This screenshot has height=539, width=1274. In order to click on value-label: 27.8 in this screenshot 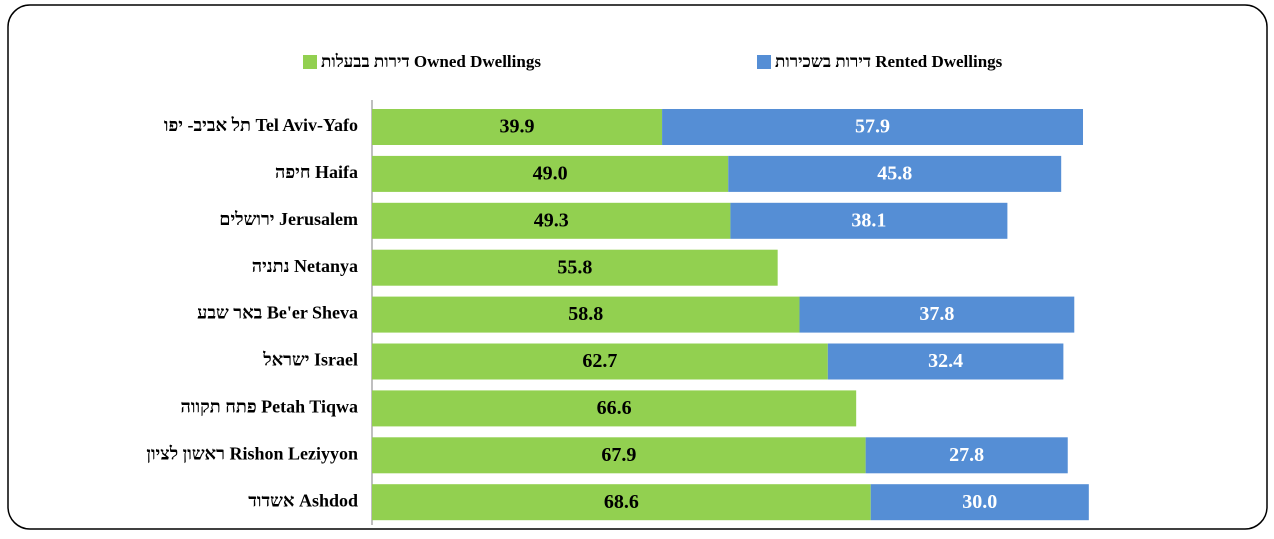, I will do `click(966, 455)`.